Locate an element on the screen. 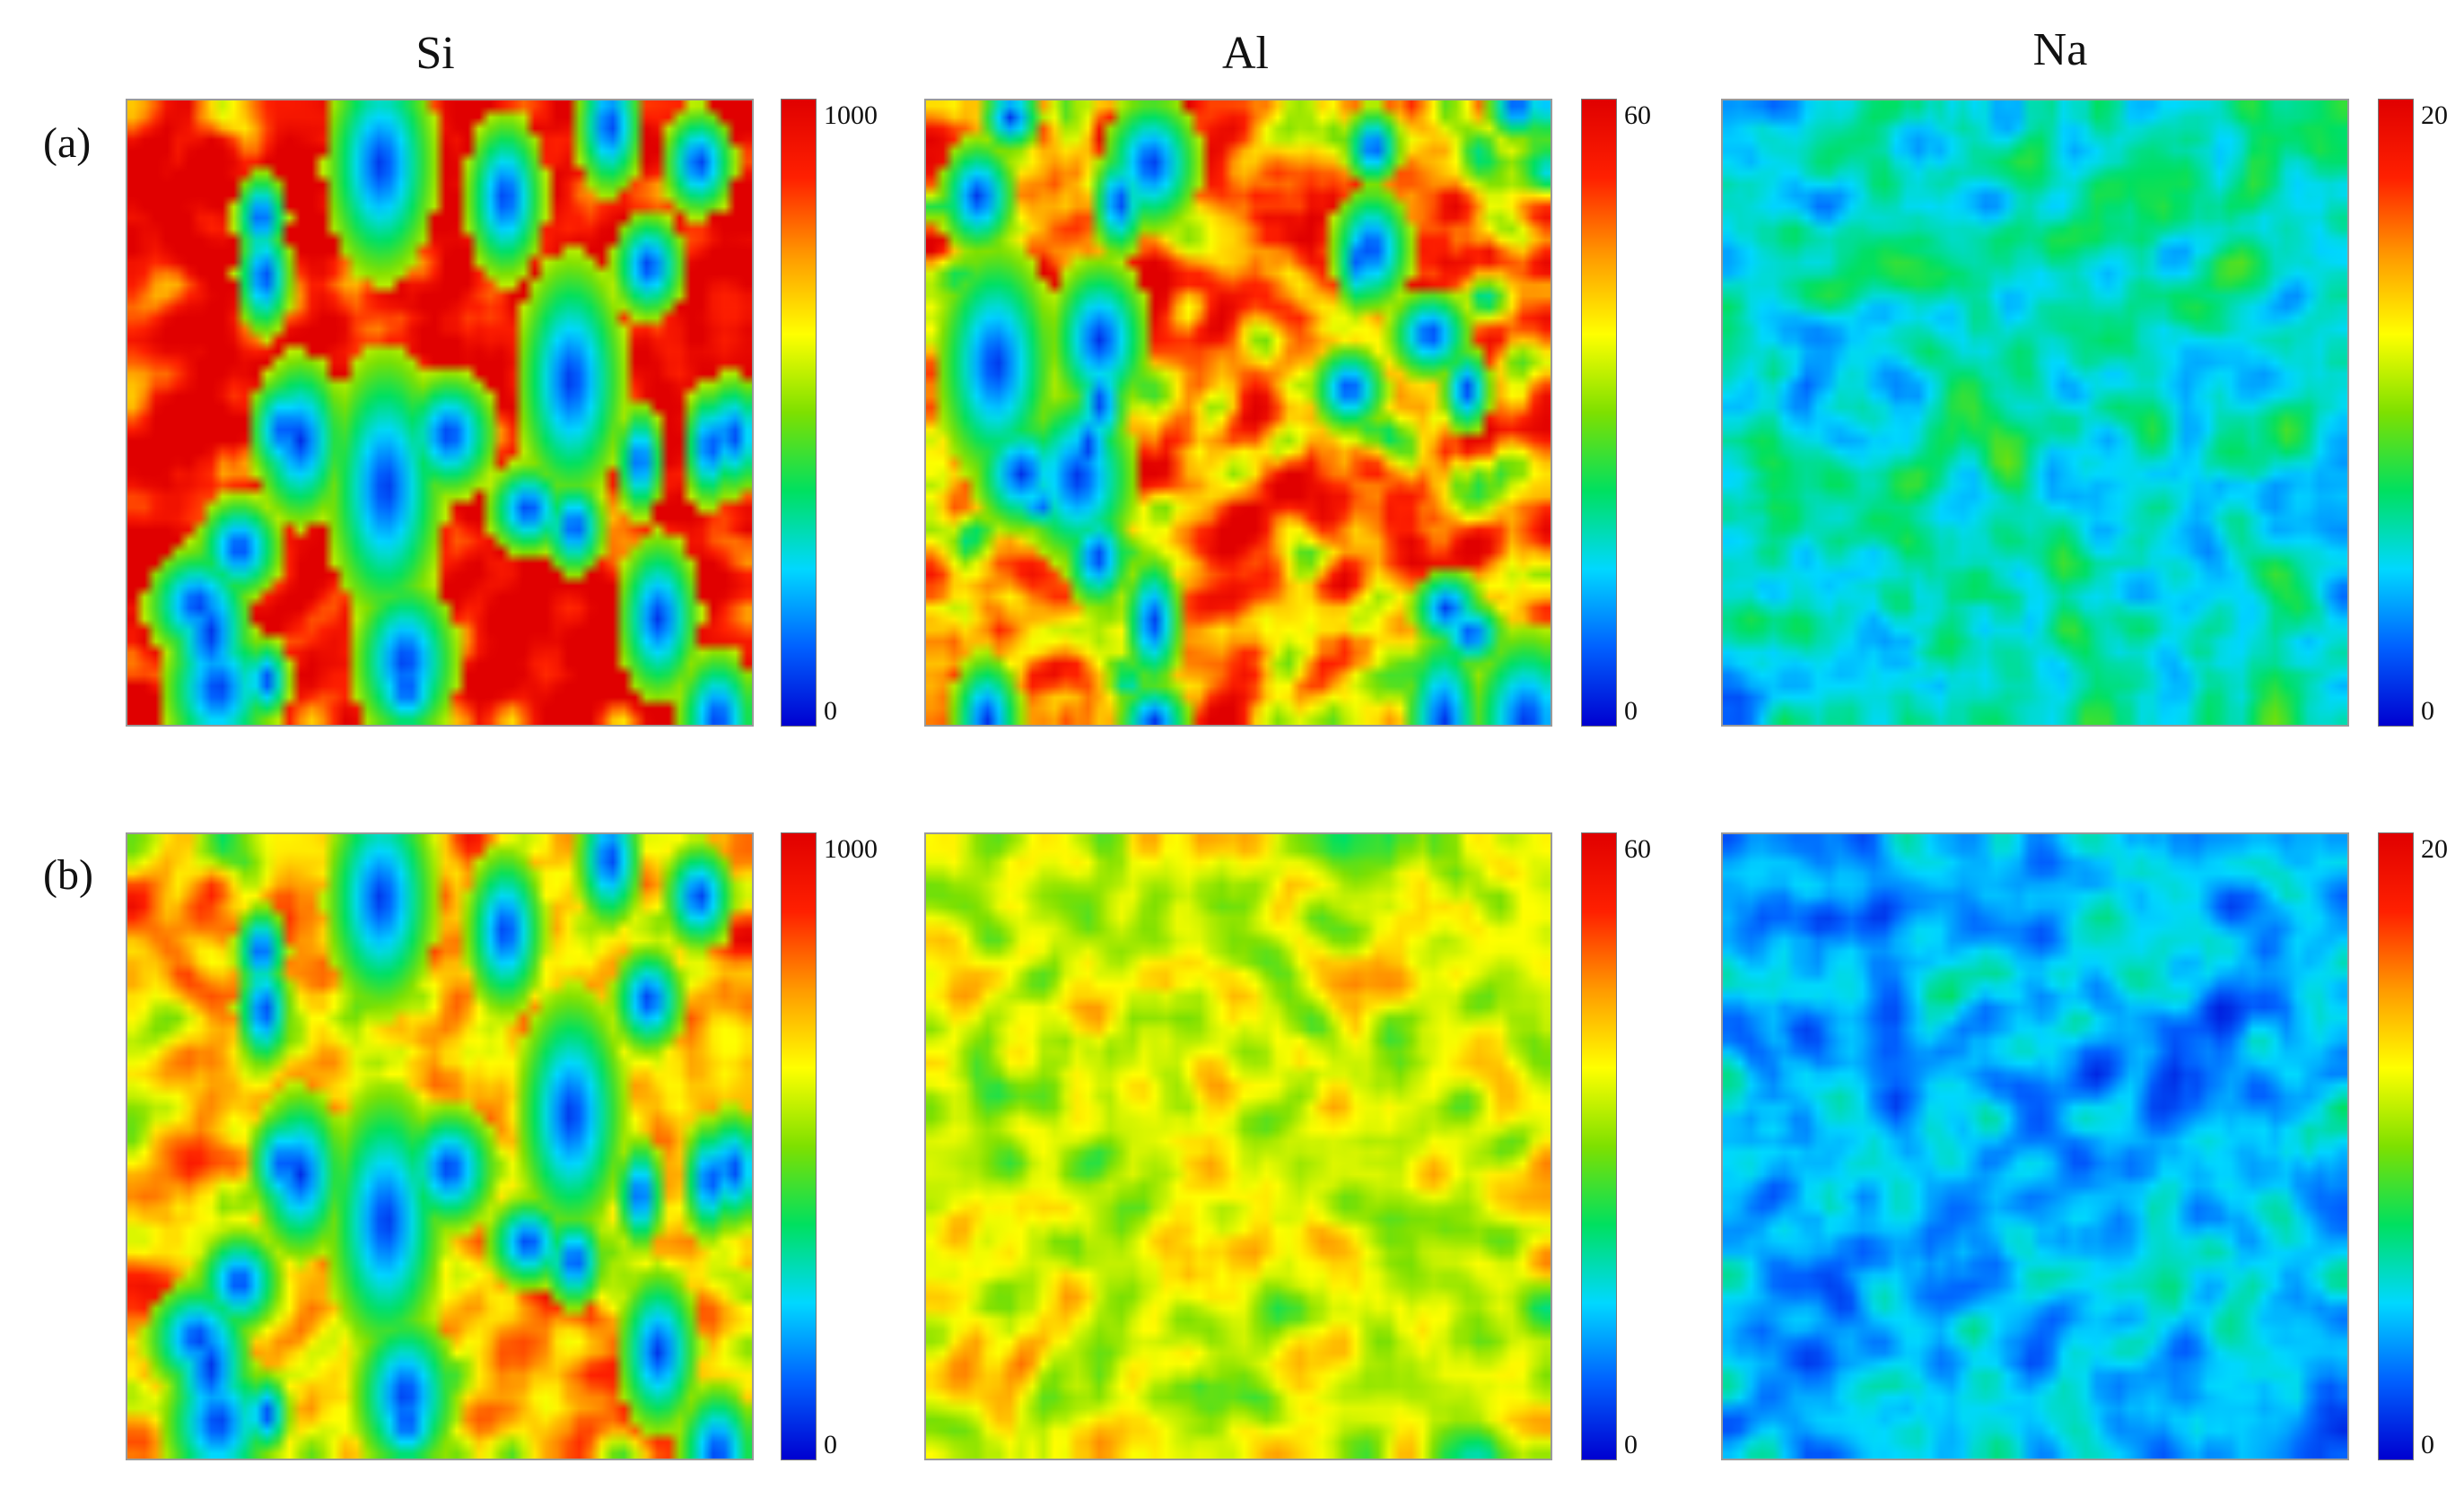 Image resolution: width=2464 pixels, height=1507 pixels. heatmap-canvas-na-a is located at coordinates (2035, 412).